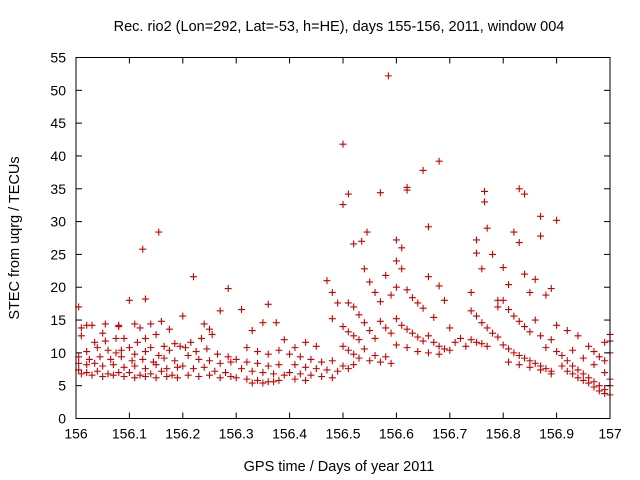 The height and width of the screenshot is (480, 640). What do you see at coordinates (58, 254) in the screenshot?
I see `y-tick-label: 25` at bounding box center [58, 254].